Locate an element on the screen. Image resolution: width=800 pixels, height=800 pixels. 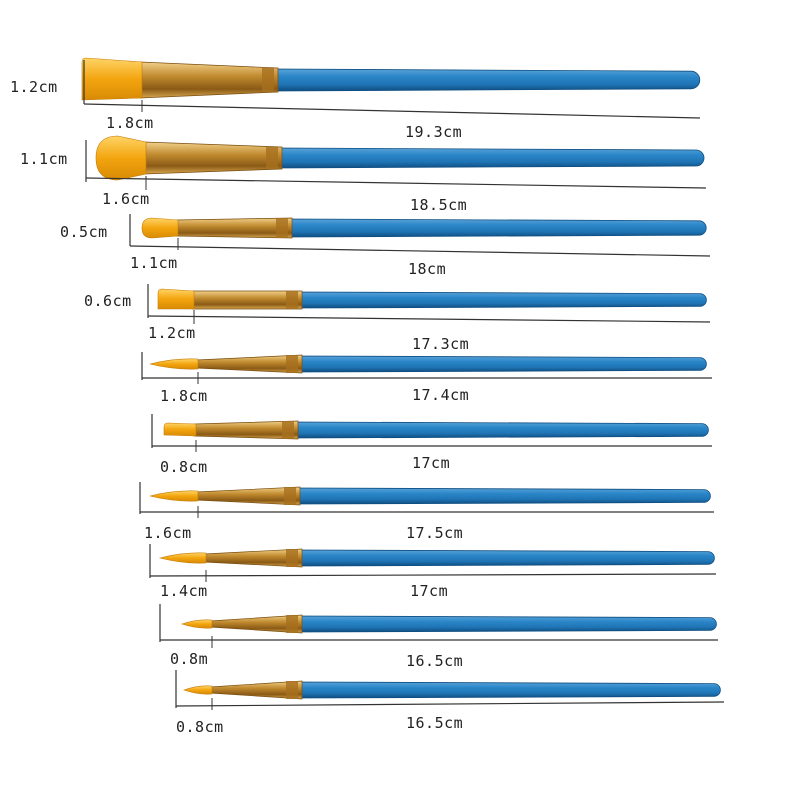
brush-4-handle is located at coordinates (503, 300).